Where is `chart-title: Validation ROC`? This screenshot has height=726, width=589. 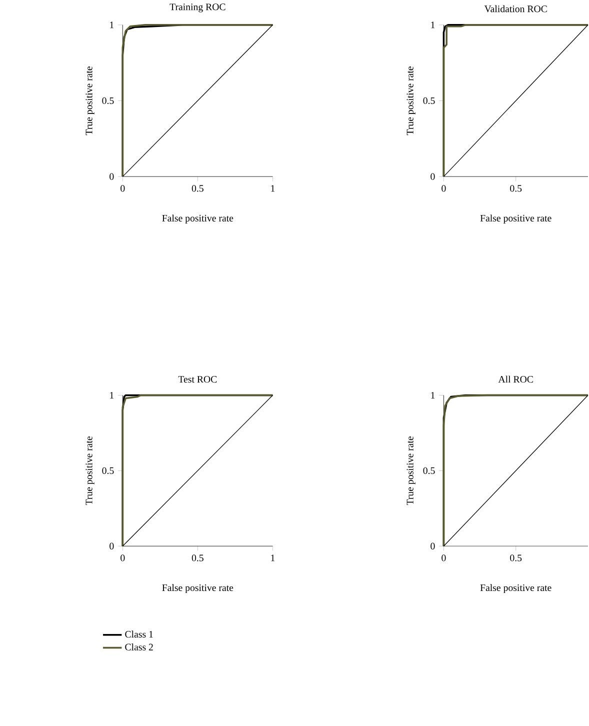 chart-title: Validation ROC is located at coordinates (515, 8).